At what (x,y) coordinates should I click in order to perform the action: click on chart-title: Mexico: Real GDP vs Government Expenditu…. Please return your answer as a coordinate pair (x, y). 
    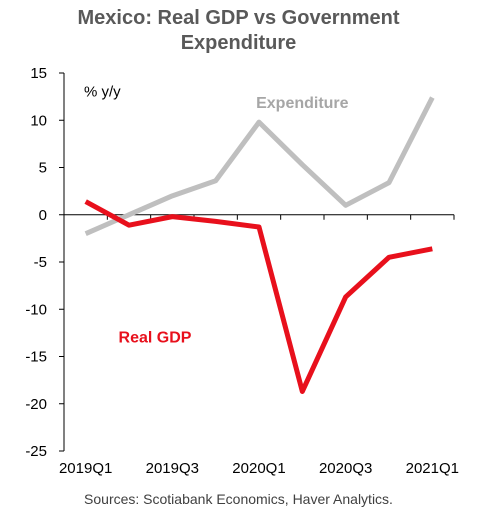
    Looking at the image, I should click on (238, 31).